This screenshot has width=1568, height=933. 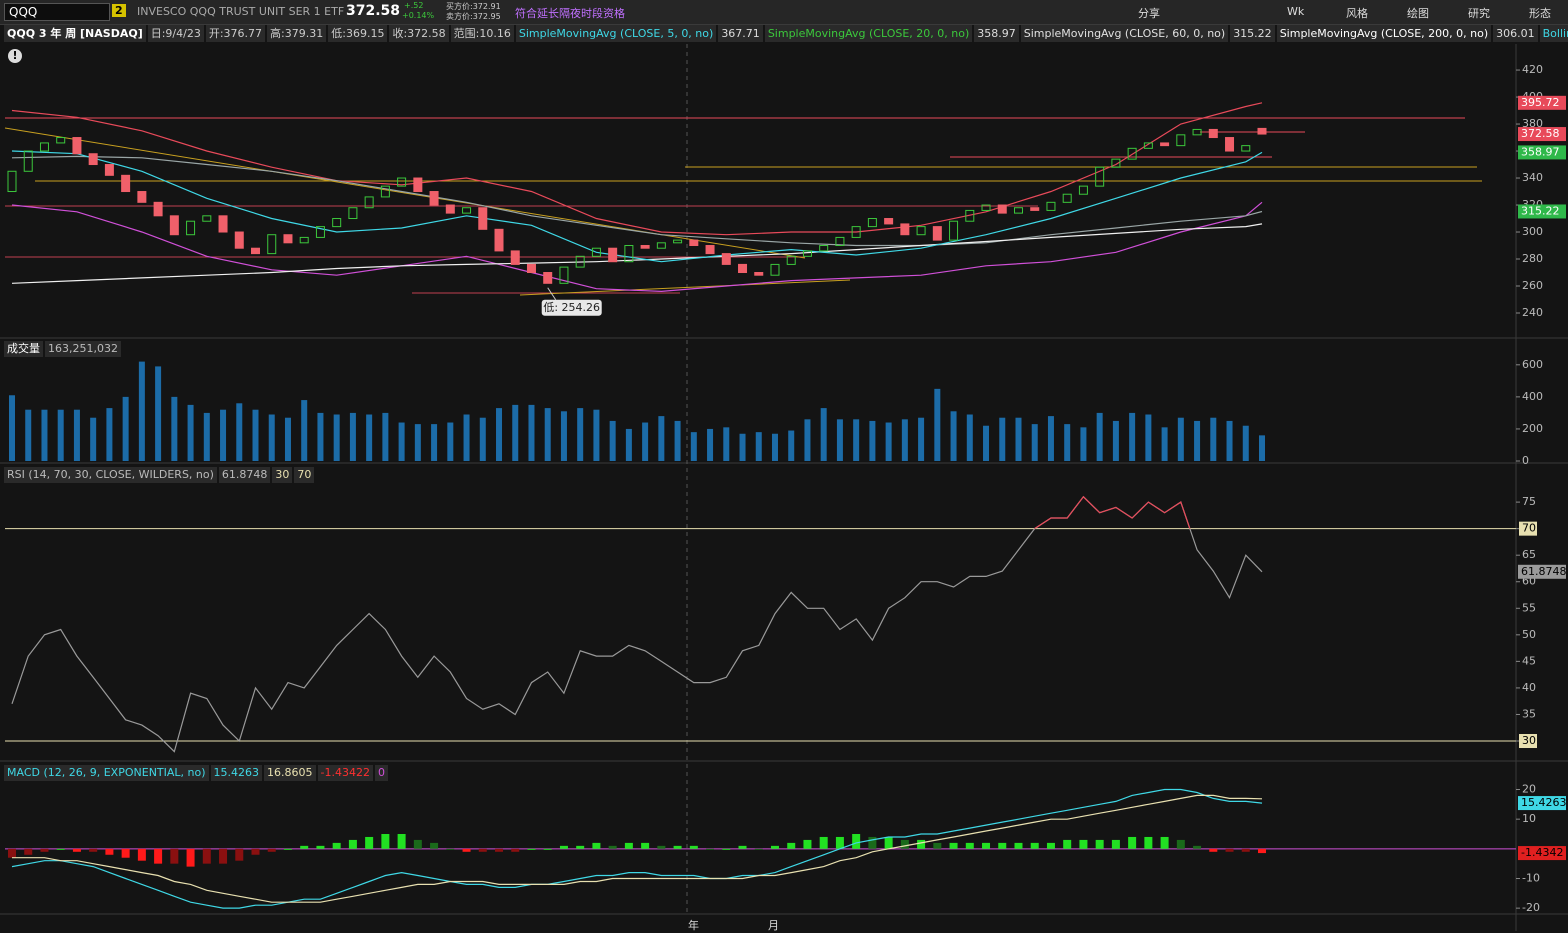 What do you see at coordinates (1529, 713) in the screenshot?
I see `y-tick-label: 35` at bounding box center [1529, 713].